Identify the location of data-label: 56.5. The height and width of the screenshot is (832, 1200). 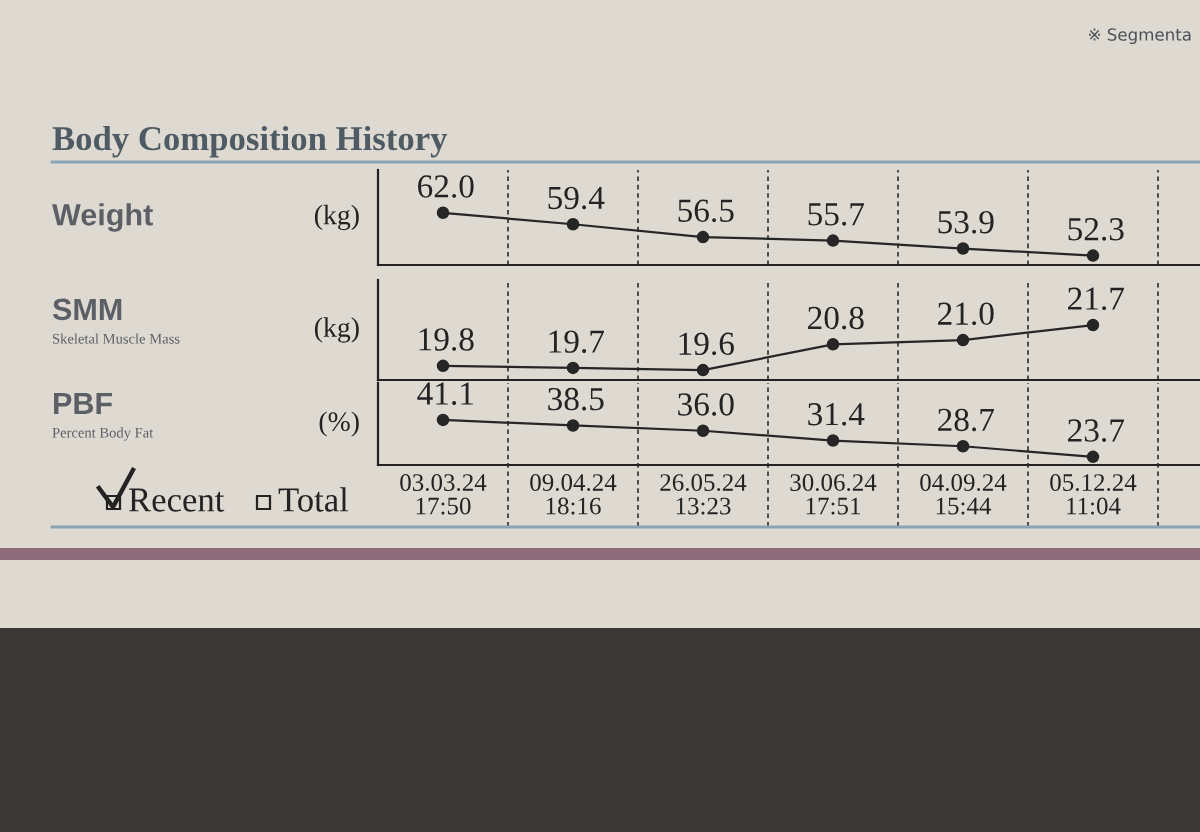
(706, 211).